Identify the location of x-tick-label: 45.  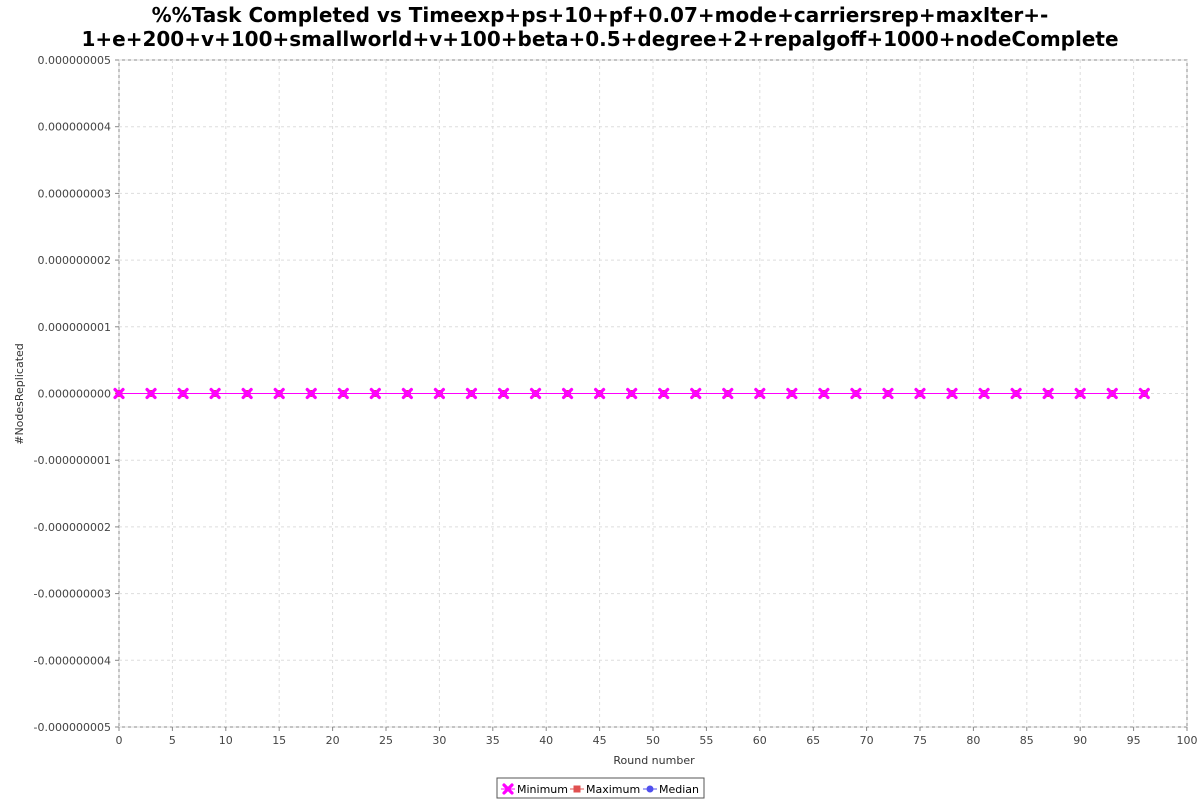
(600, 740).